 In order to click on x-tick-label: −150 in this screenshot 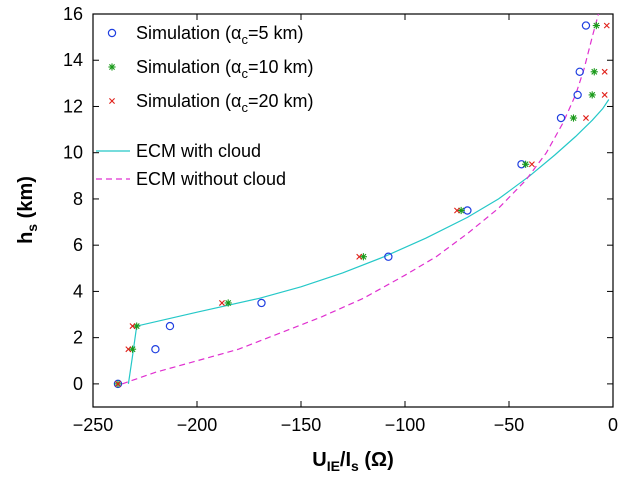, I will do `click(301, 425)`.